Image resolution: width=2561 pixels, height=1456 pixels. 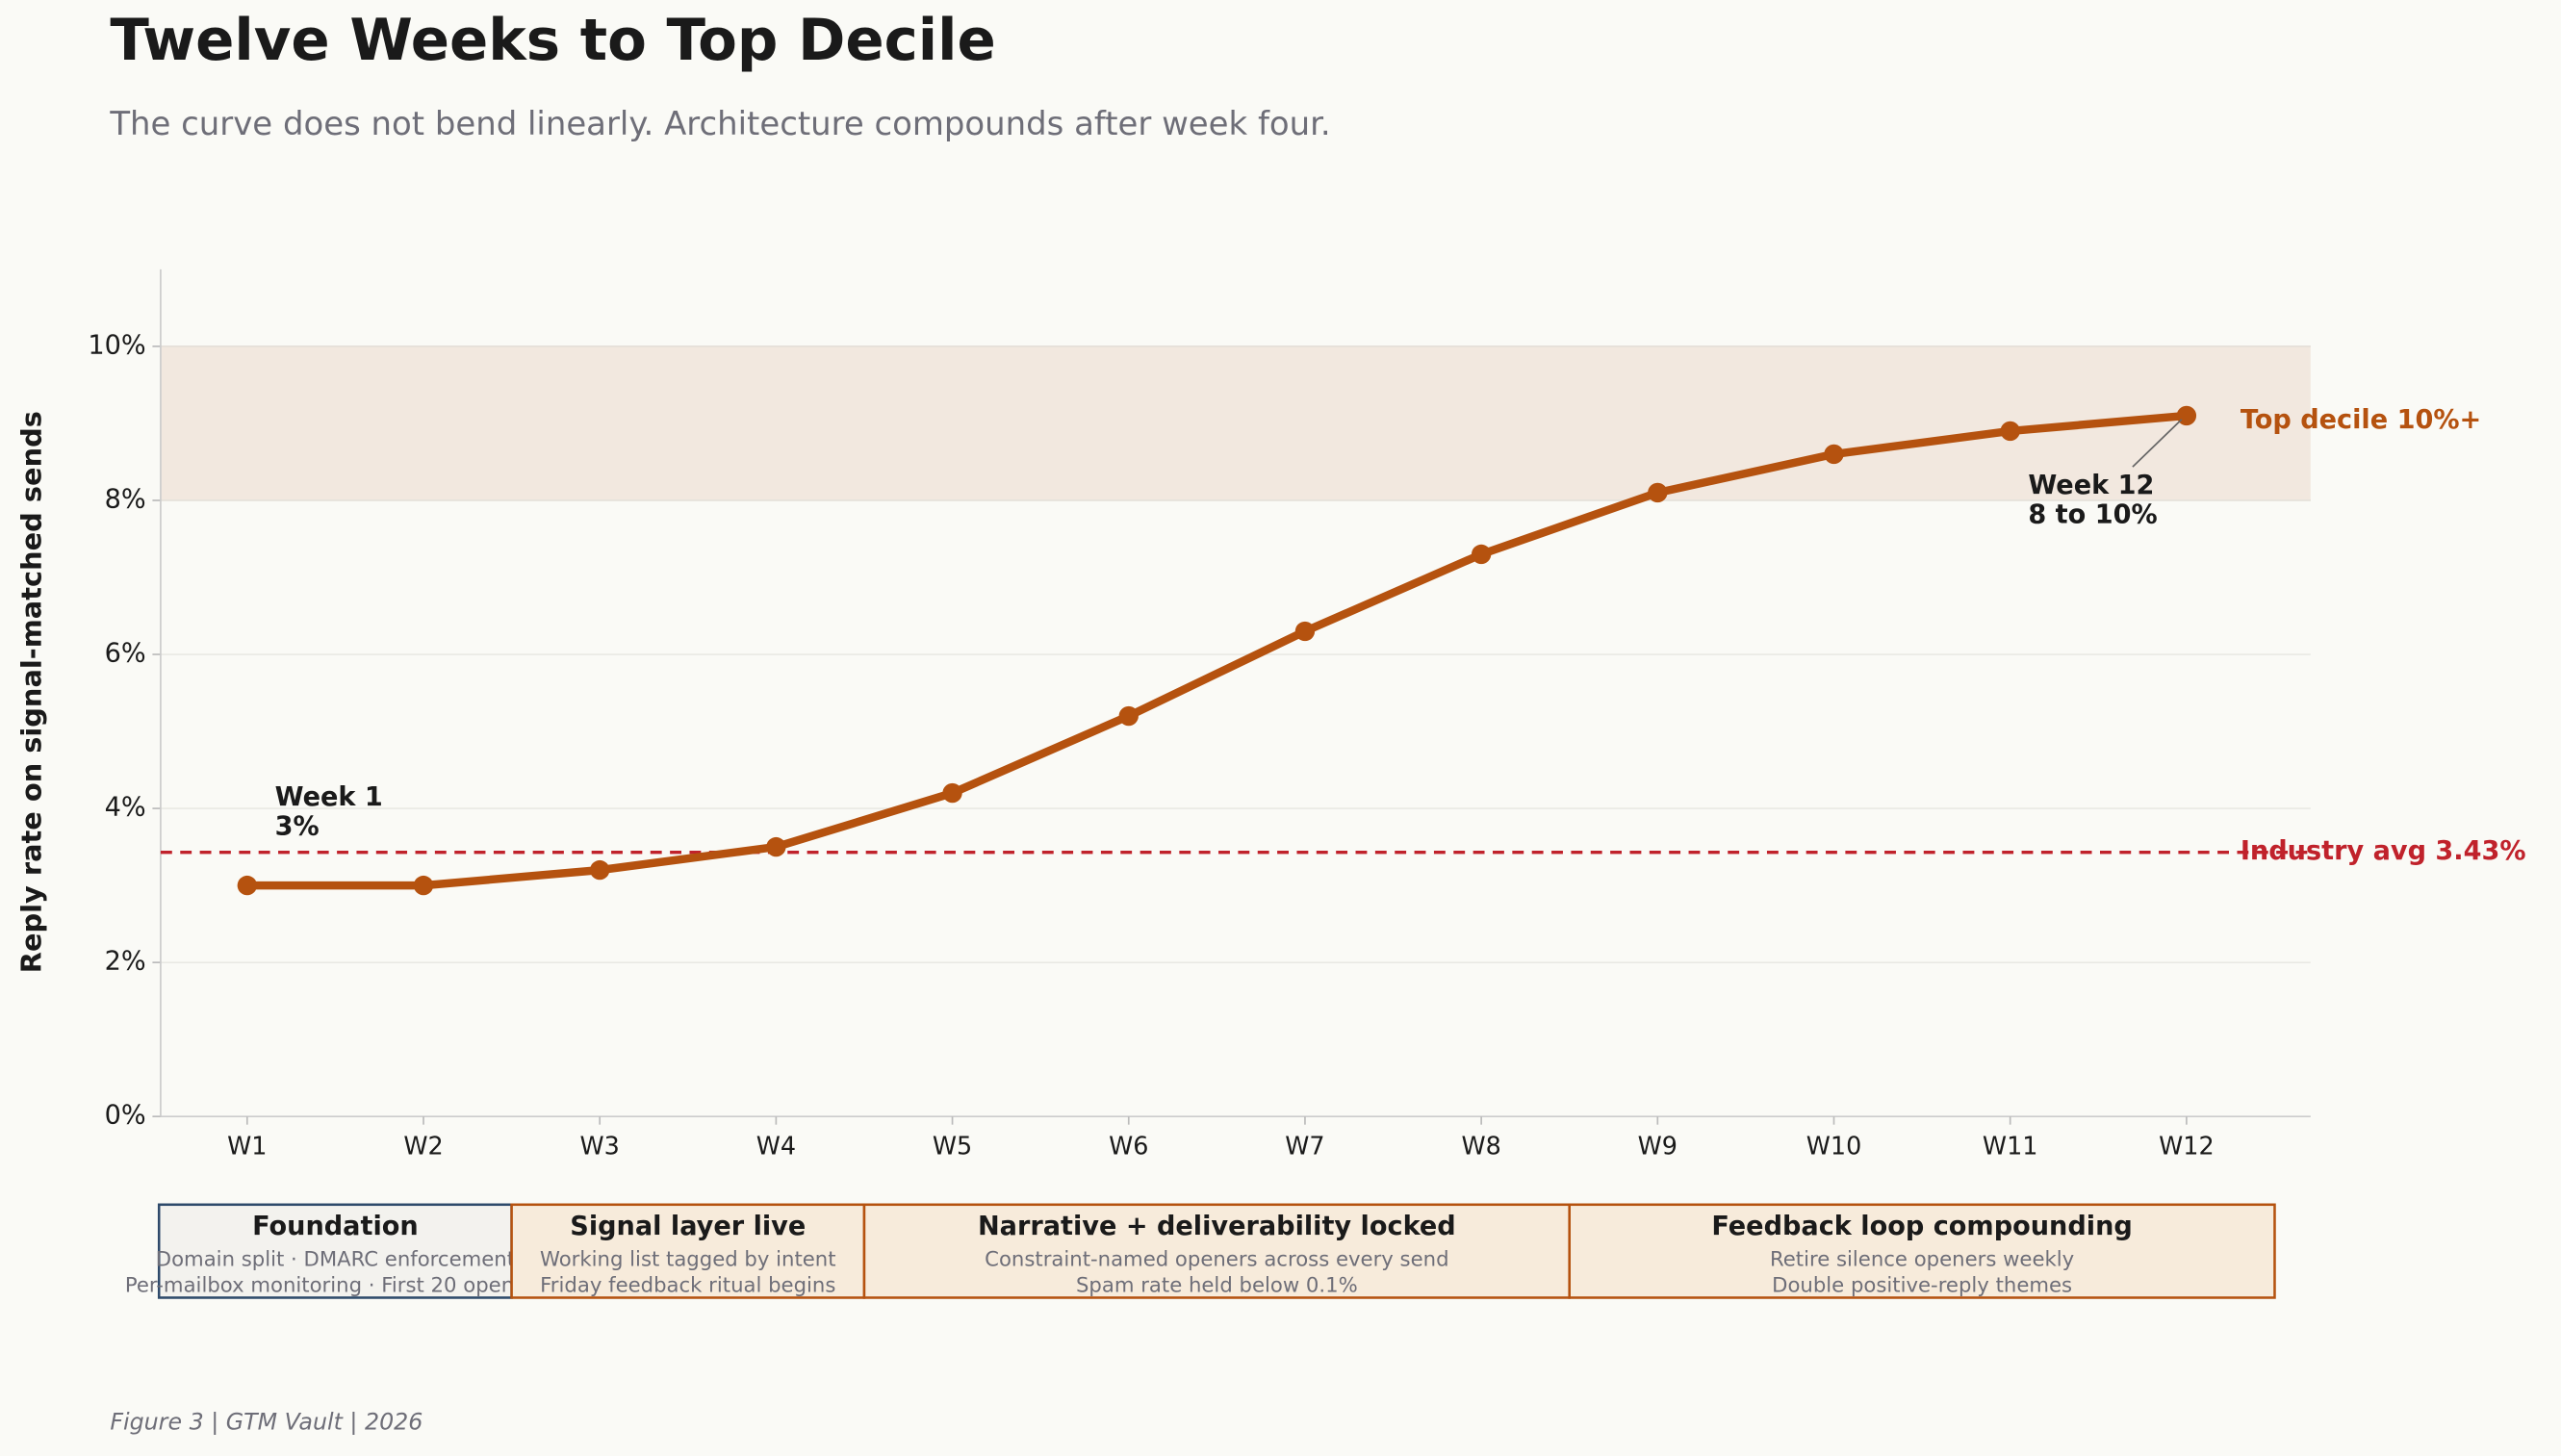 I want to click on x-tick-label: W3, so click(x=600, y=1145).